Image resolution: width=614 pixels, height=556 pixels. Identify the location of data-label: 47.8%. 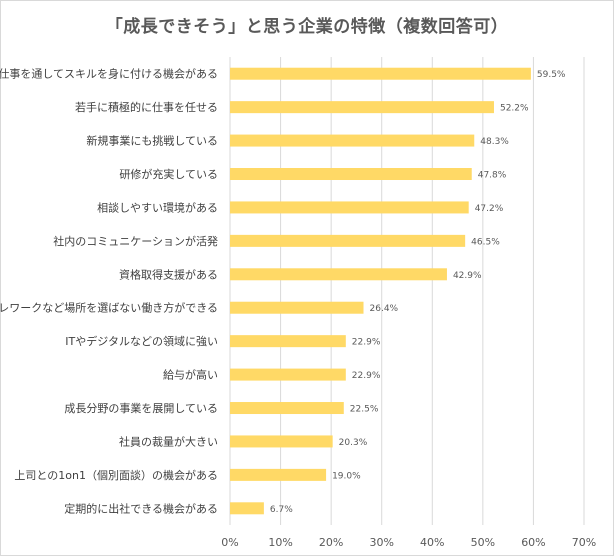
(492, 176).